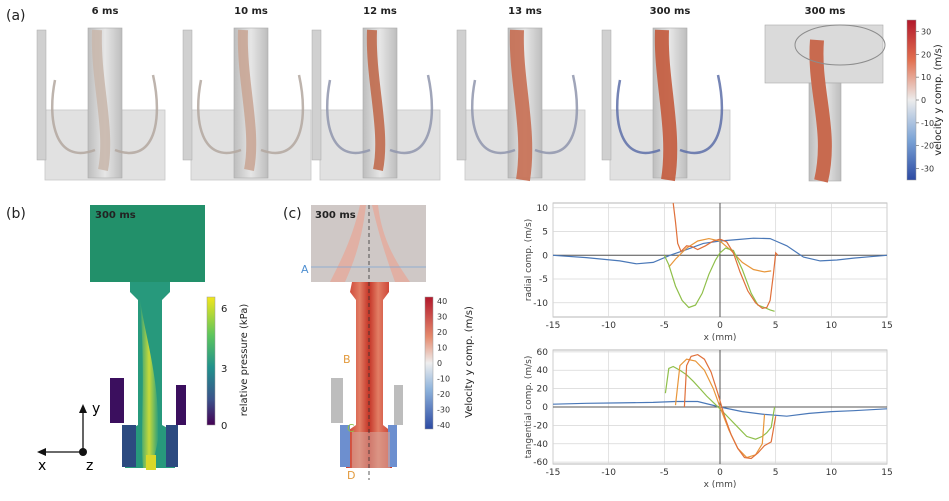 The height and width of the screenshot is (501, 949). Describe the element at coordinates (443, 425) in the screenshot. I see `velocity-colorbar-tick: -40` at that location.